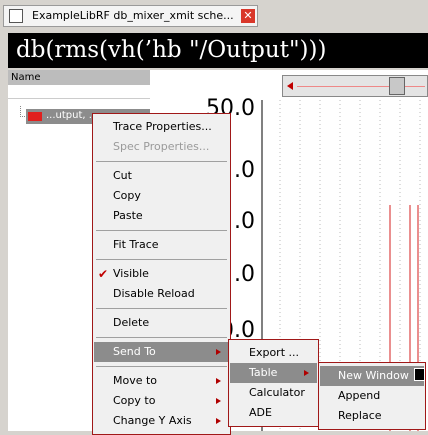 The image size is (428, 435). I want to click on zoom-slider, so click(355, 86).